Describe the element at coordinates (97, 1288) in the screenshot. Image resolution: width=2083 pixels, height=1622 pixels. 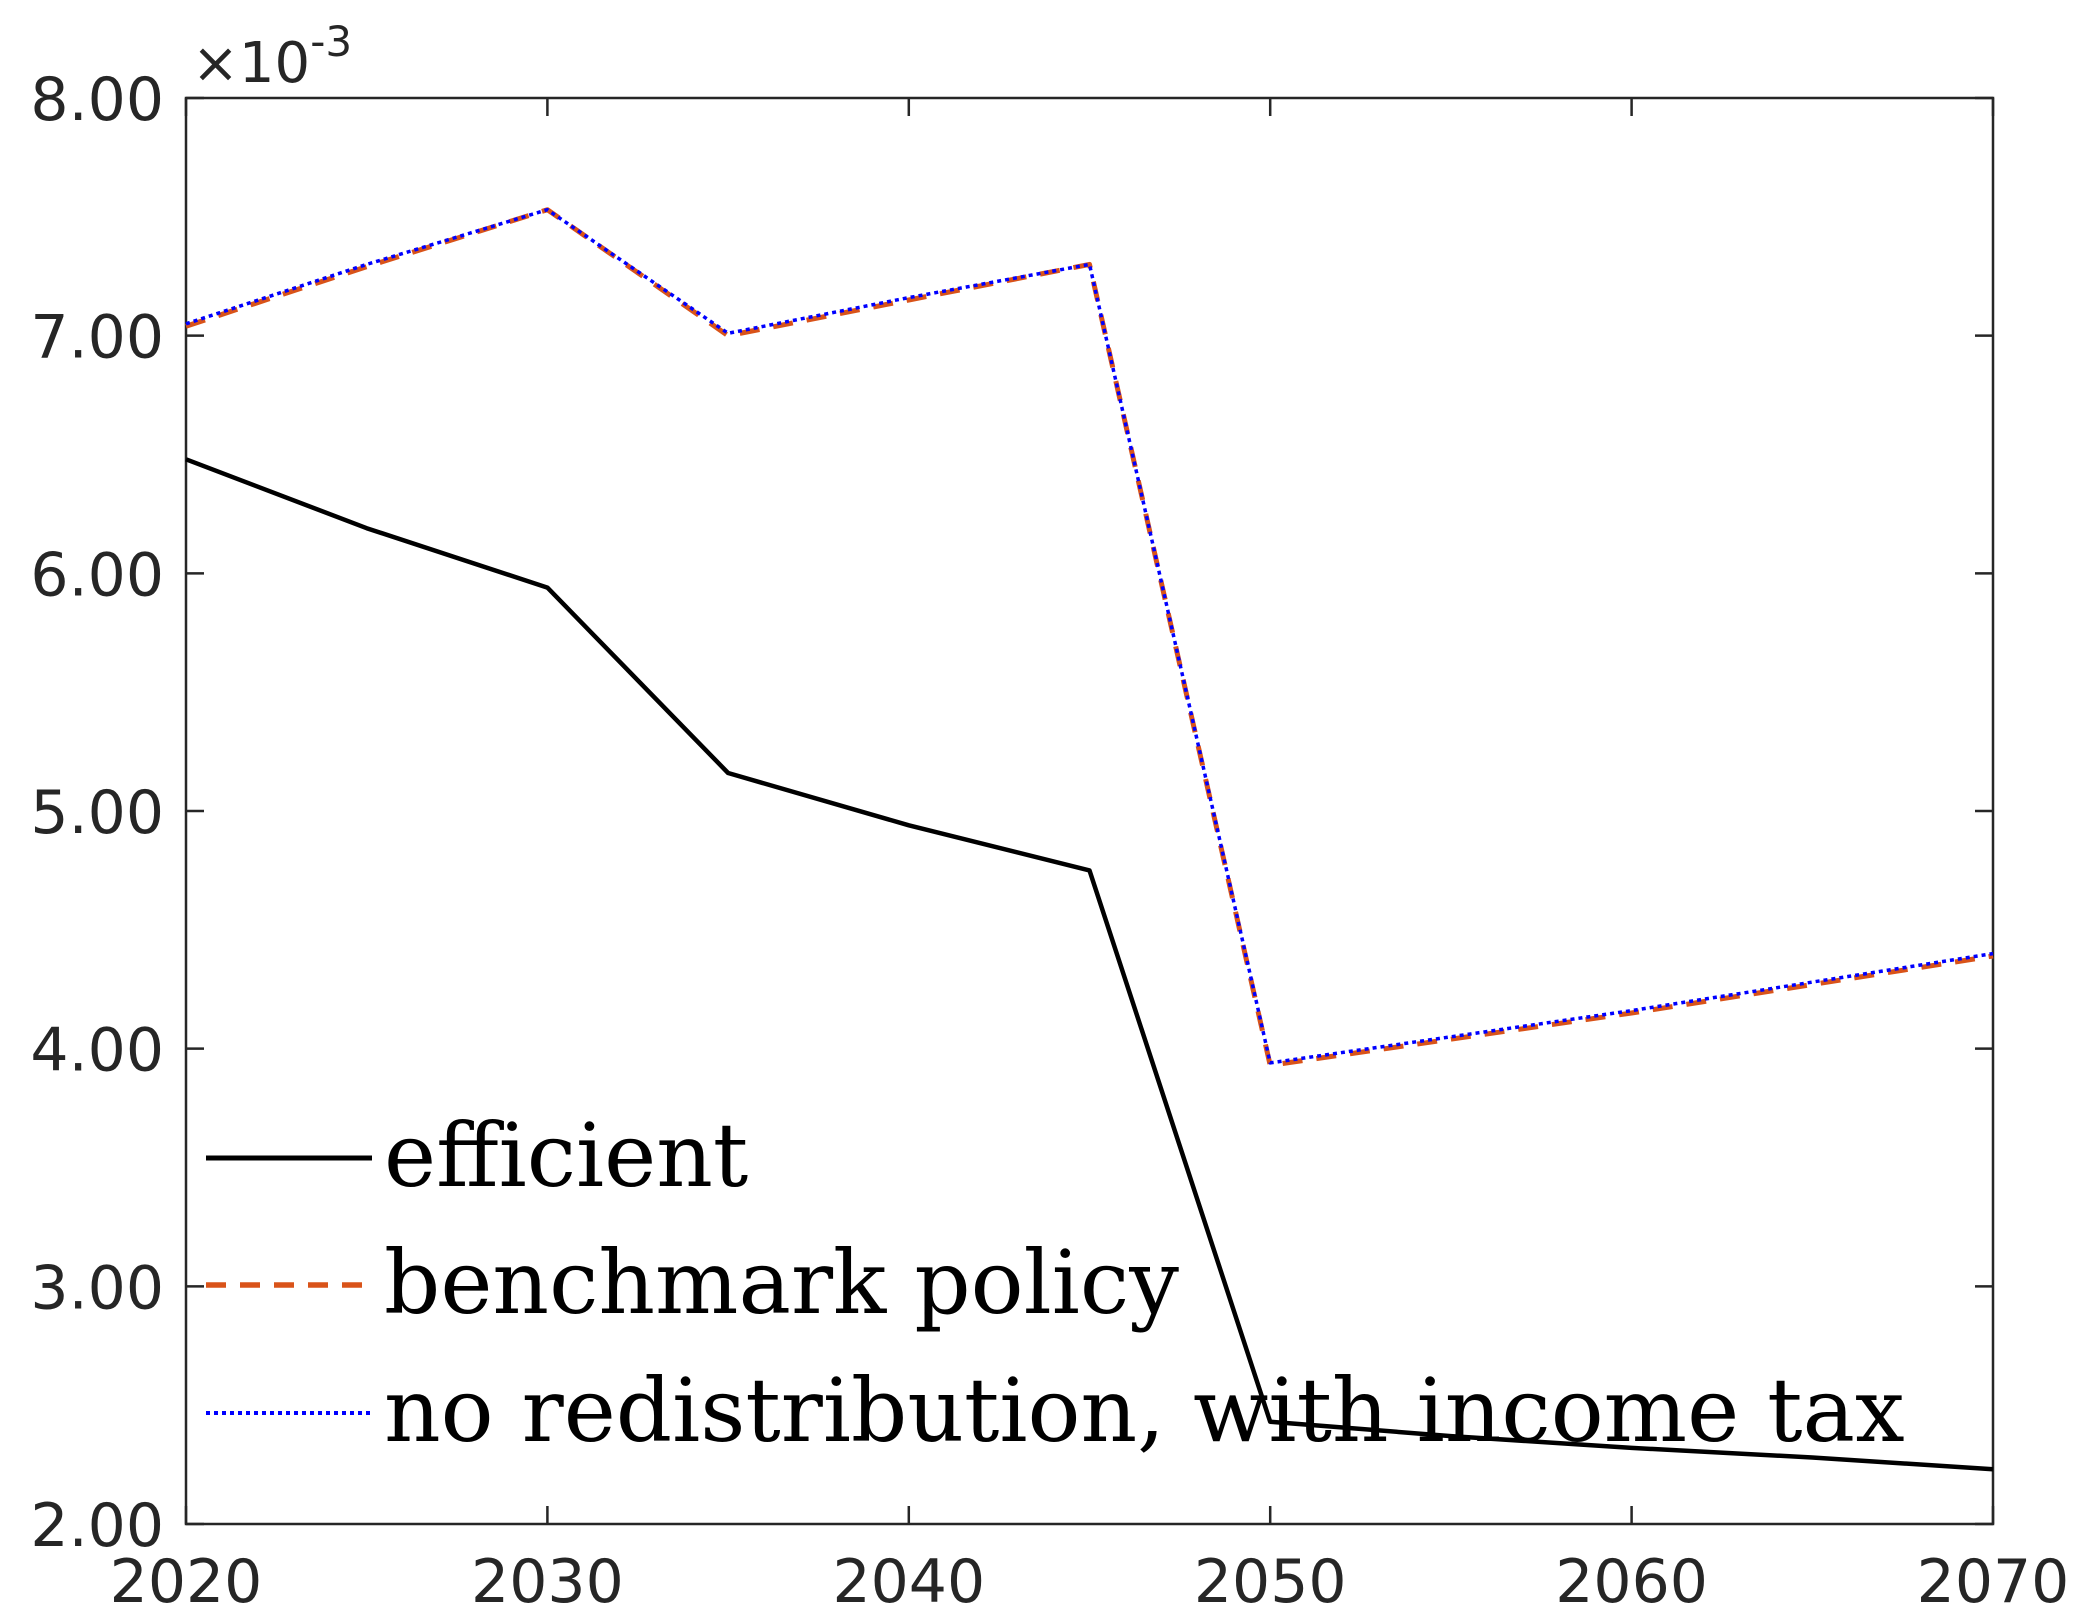
I see `y-tick-label: 3.00` at that location.